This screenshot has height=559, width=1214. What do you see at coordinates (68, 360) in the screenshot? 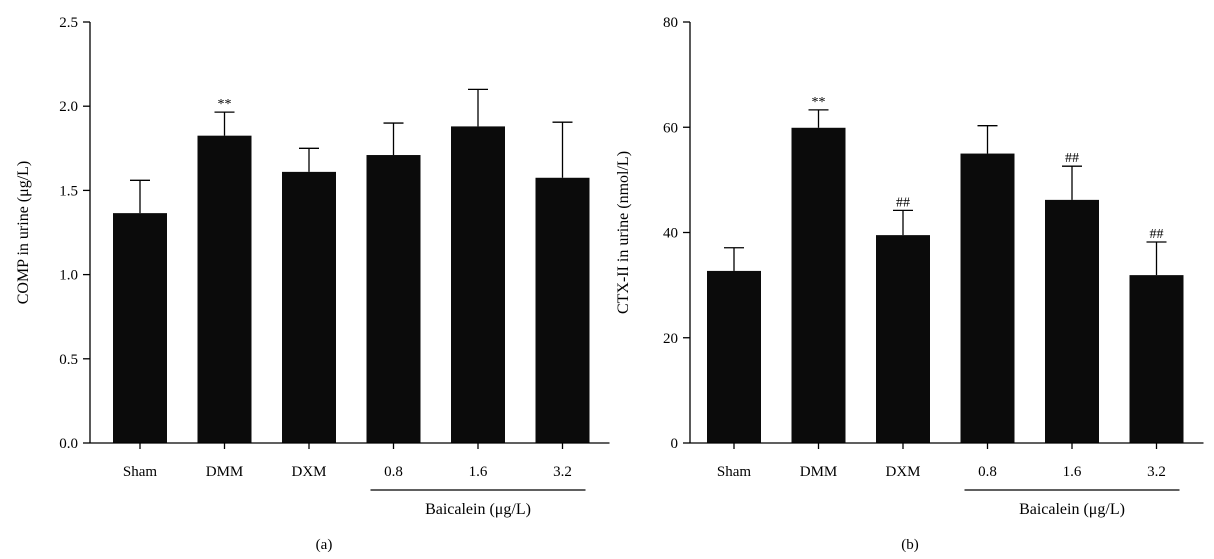
I see `y-tick-label: 0.5` at bounding box center [68, 360].